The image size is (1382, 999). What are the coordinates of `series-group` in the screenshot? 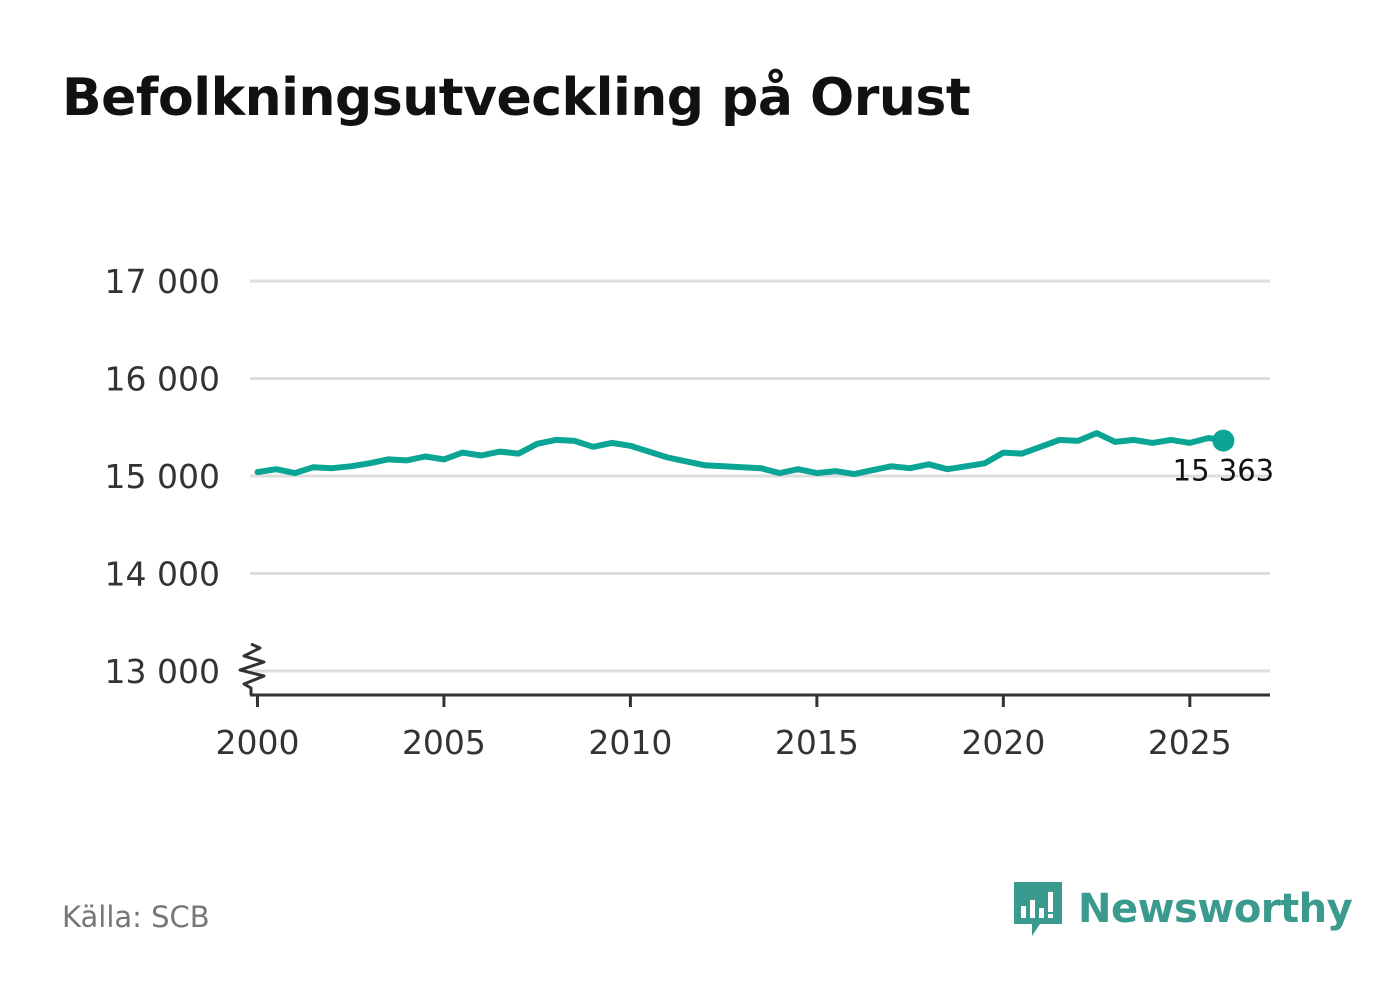 It's located at (744, 453).